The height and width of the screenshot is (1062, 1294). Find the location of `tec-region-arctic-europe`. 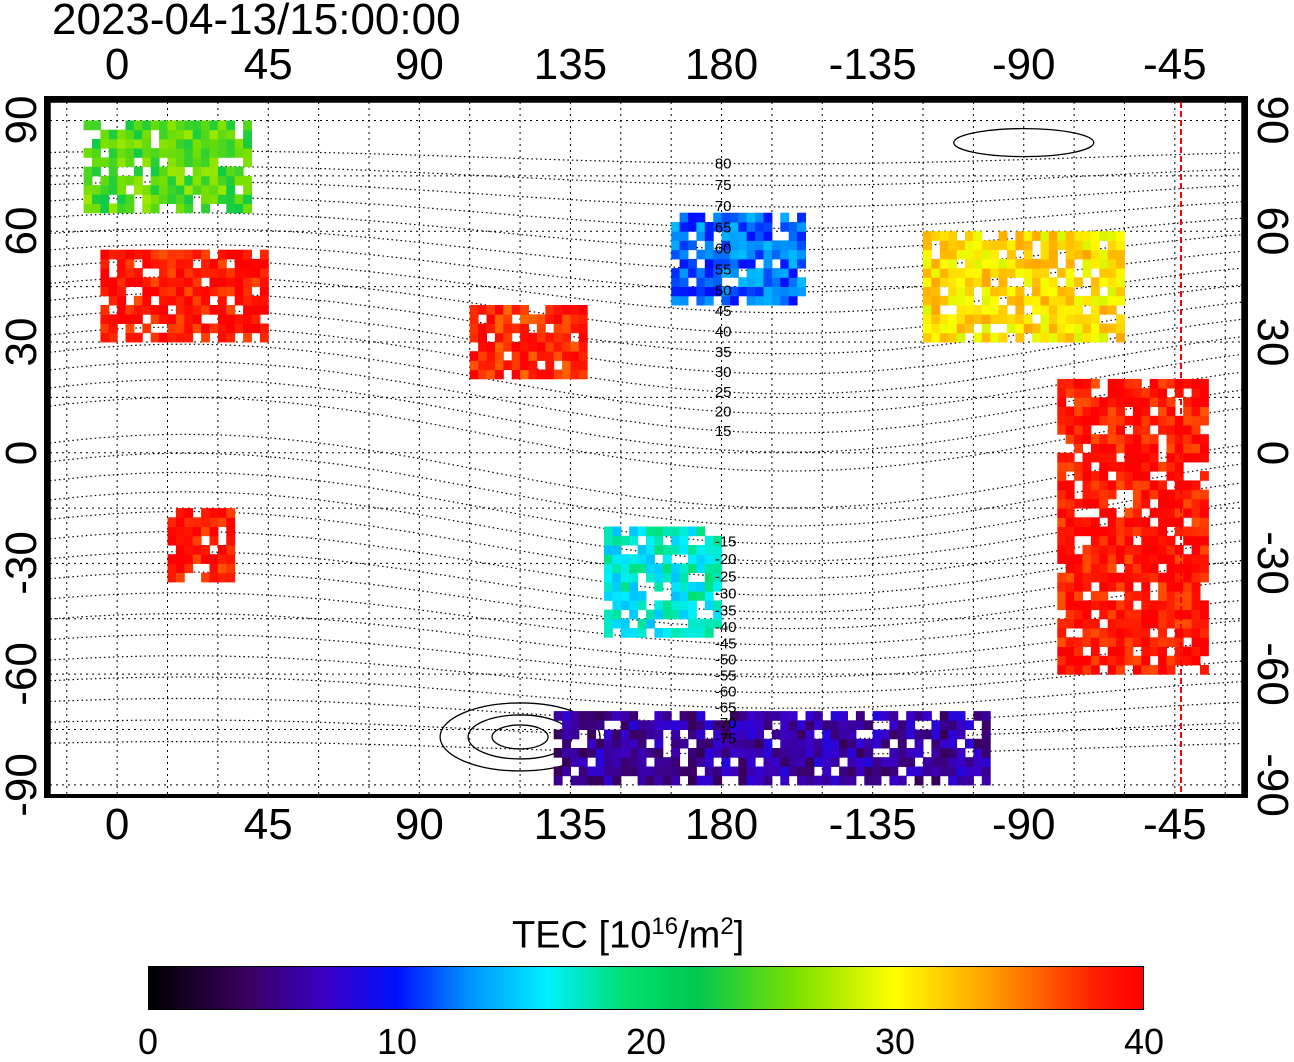

tec-region-arctic-europe is located at coordinates (167, 167).